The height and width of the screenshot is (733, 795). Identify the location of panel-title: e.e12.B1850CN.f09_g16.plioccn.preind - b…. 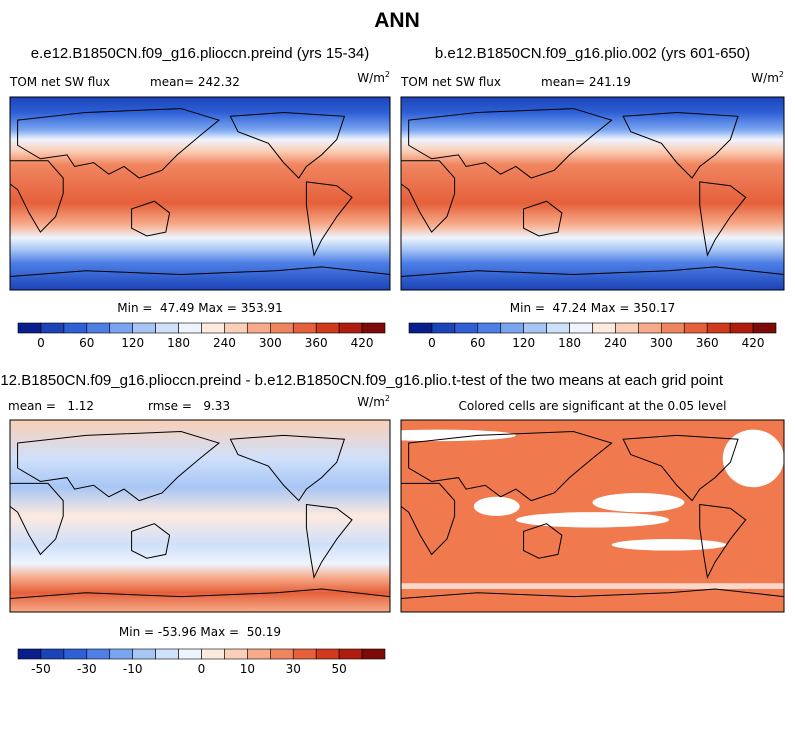
(238, 380).